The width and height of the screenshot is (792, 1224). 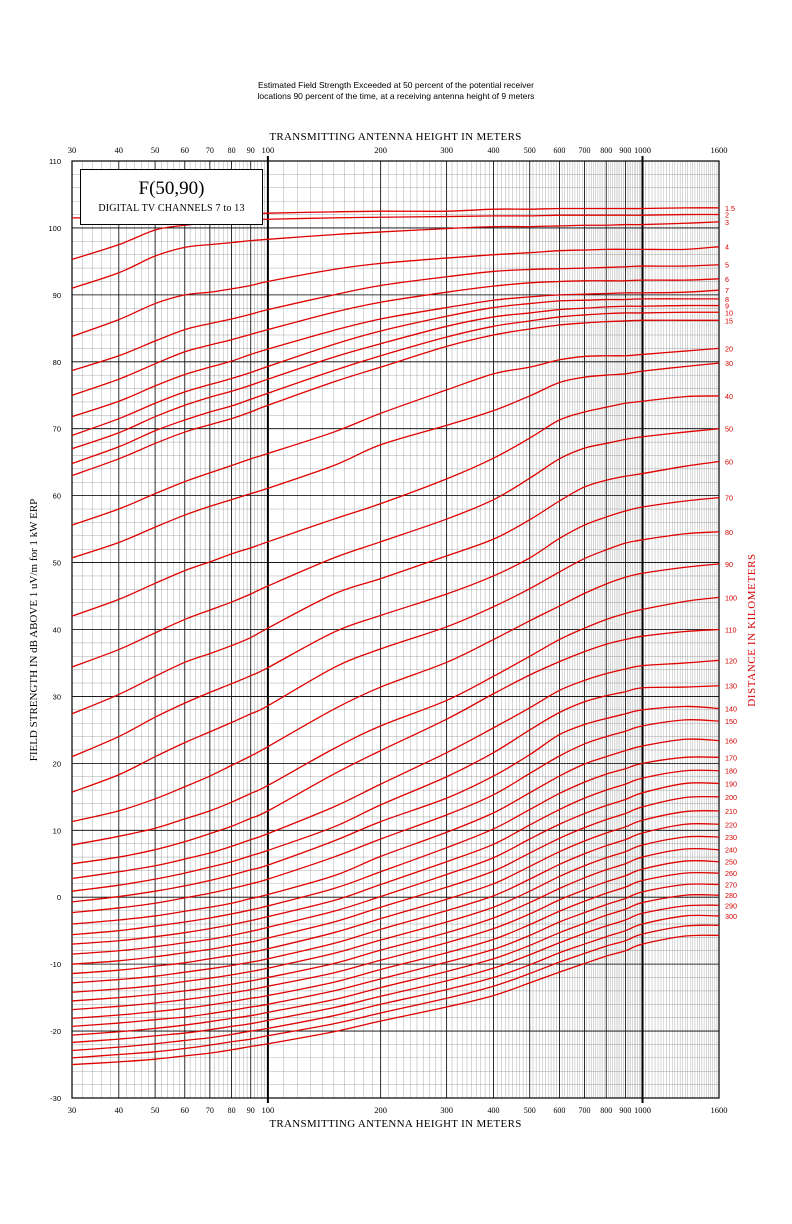 I want to click on distance-label: 260, so click(x=731, y=873).